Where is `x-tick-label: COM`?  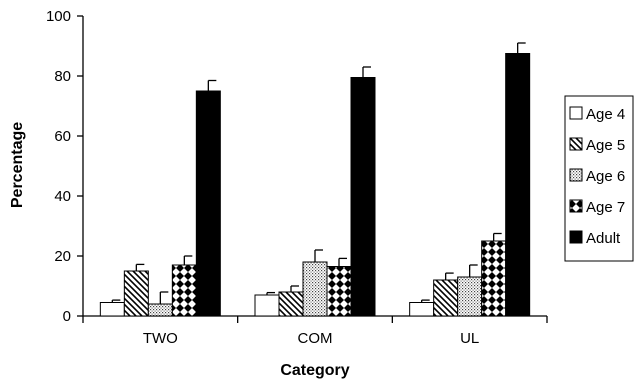
x-tick-label: COM is located at coordinates (315, 338).